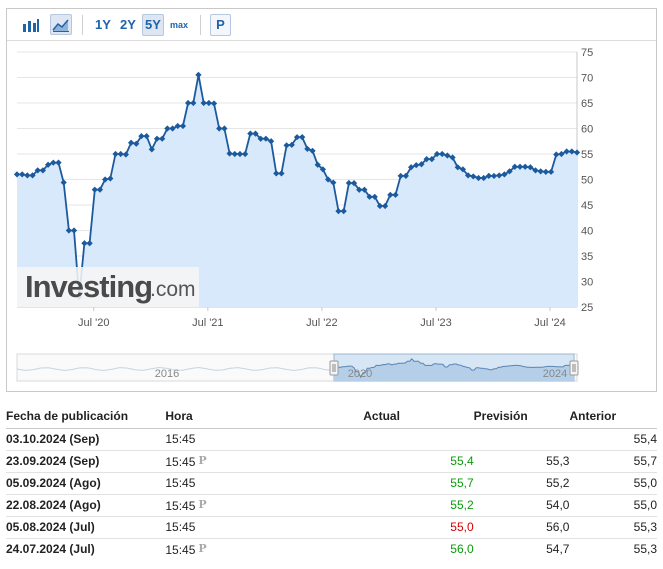 The height and width of the screenshot is (569, 663). Describe the element at coordinates (613, 416) in the screenshot. I see `col-previous: Anterior` at that location.